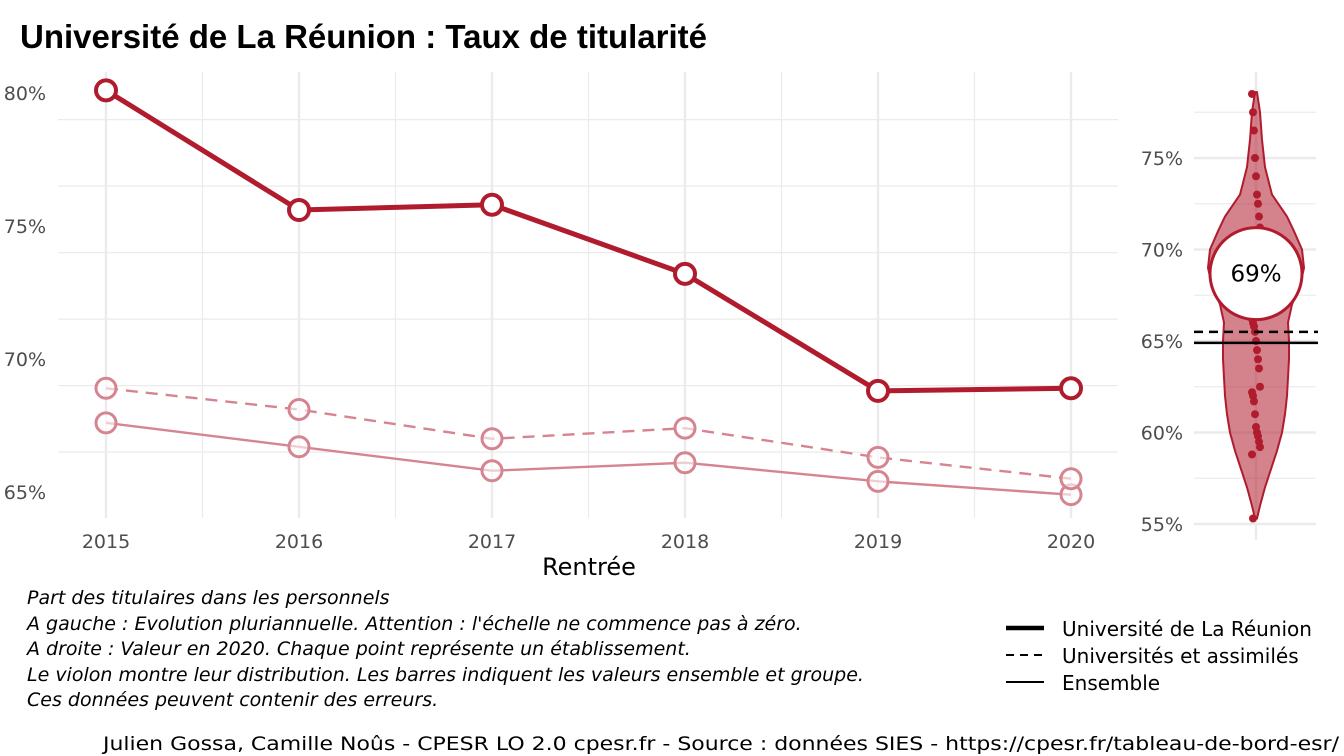 Image resolution: width=1344 pixels, height=756 pixels. Describe the element at coordinates (208, 598) in the screenshot. I see `note-line: Part des titulaires dans les personnels` at that location.